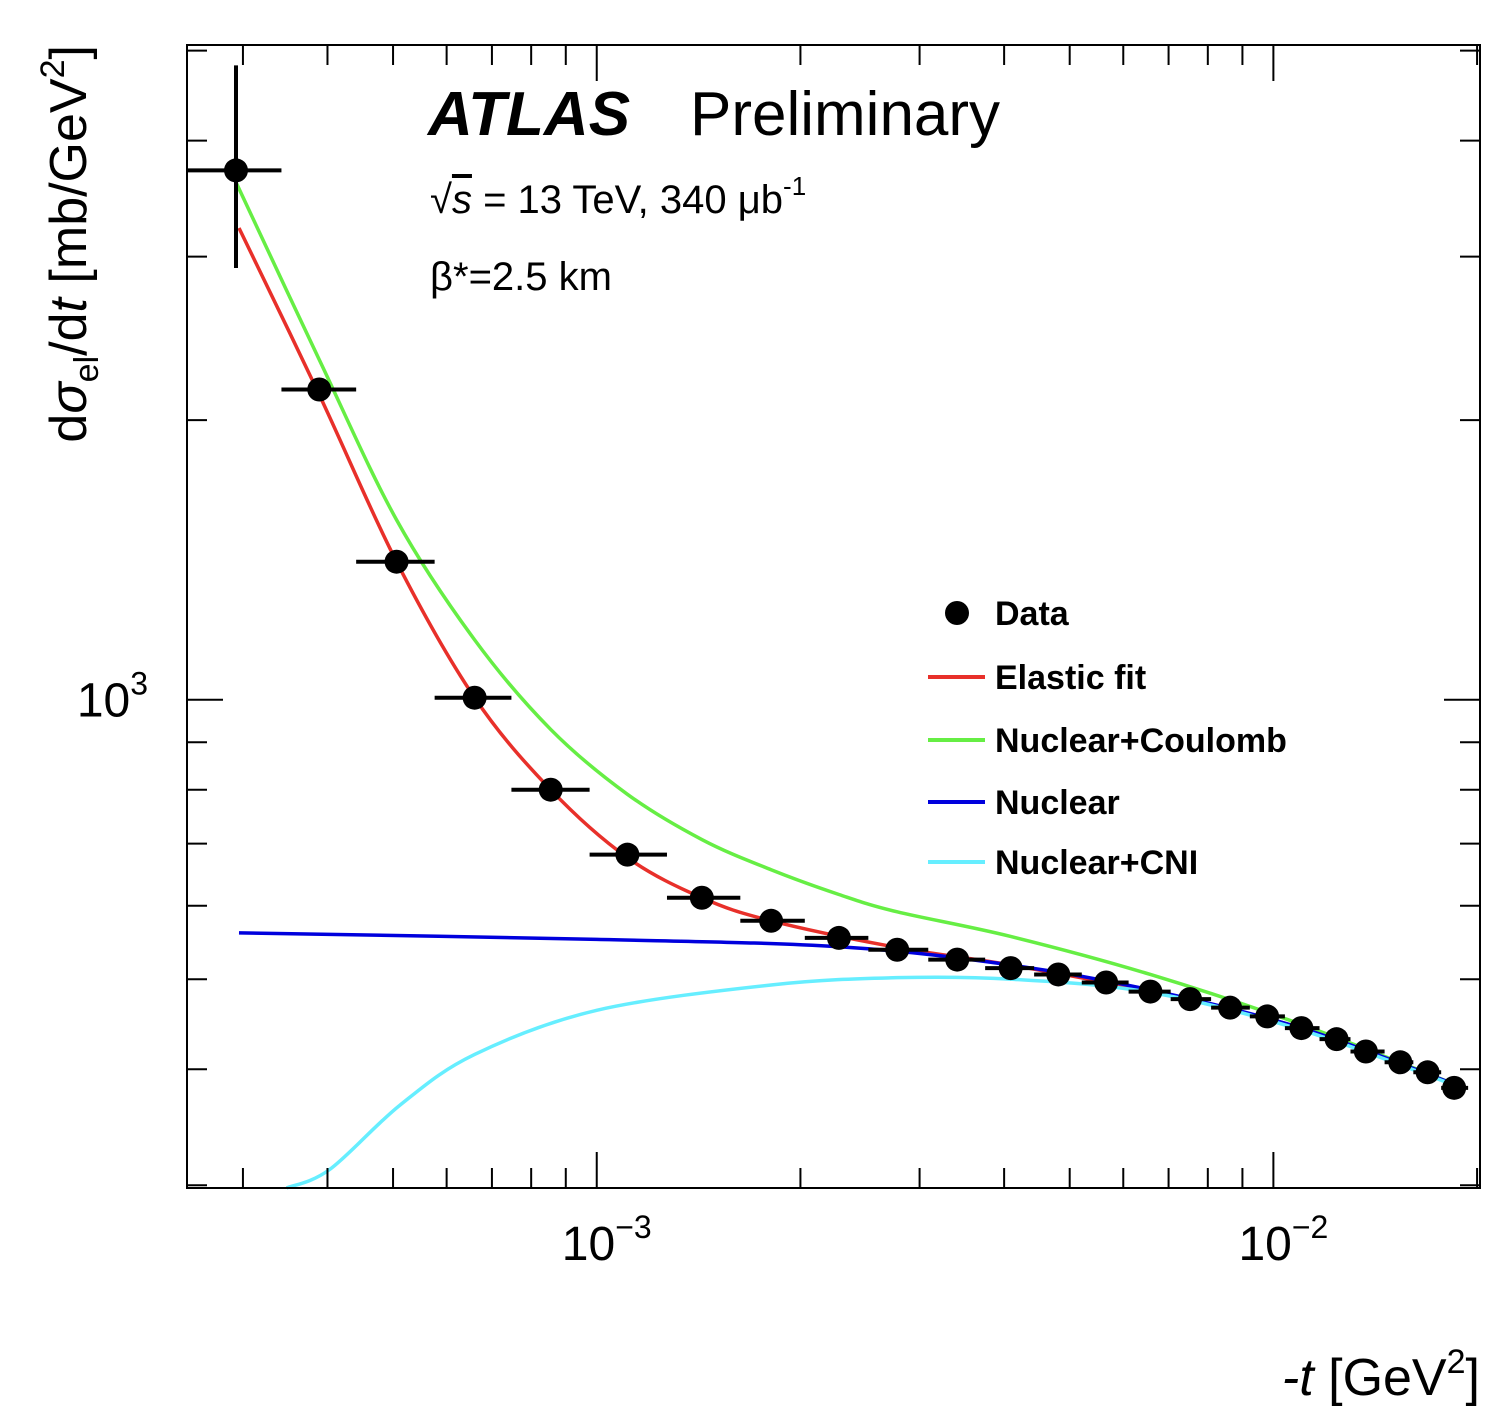  What do you see at coordinates (521, 277) in the screenshot?
I see `beta-label: β*=2.5 km` at bounding box center [521, 277].